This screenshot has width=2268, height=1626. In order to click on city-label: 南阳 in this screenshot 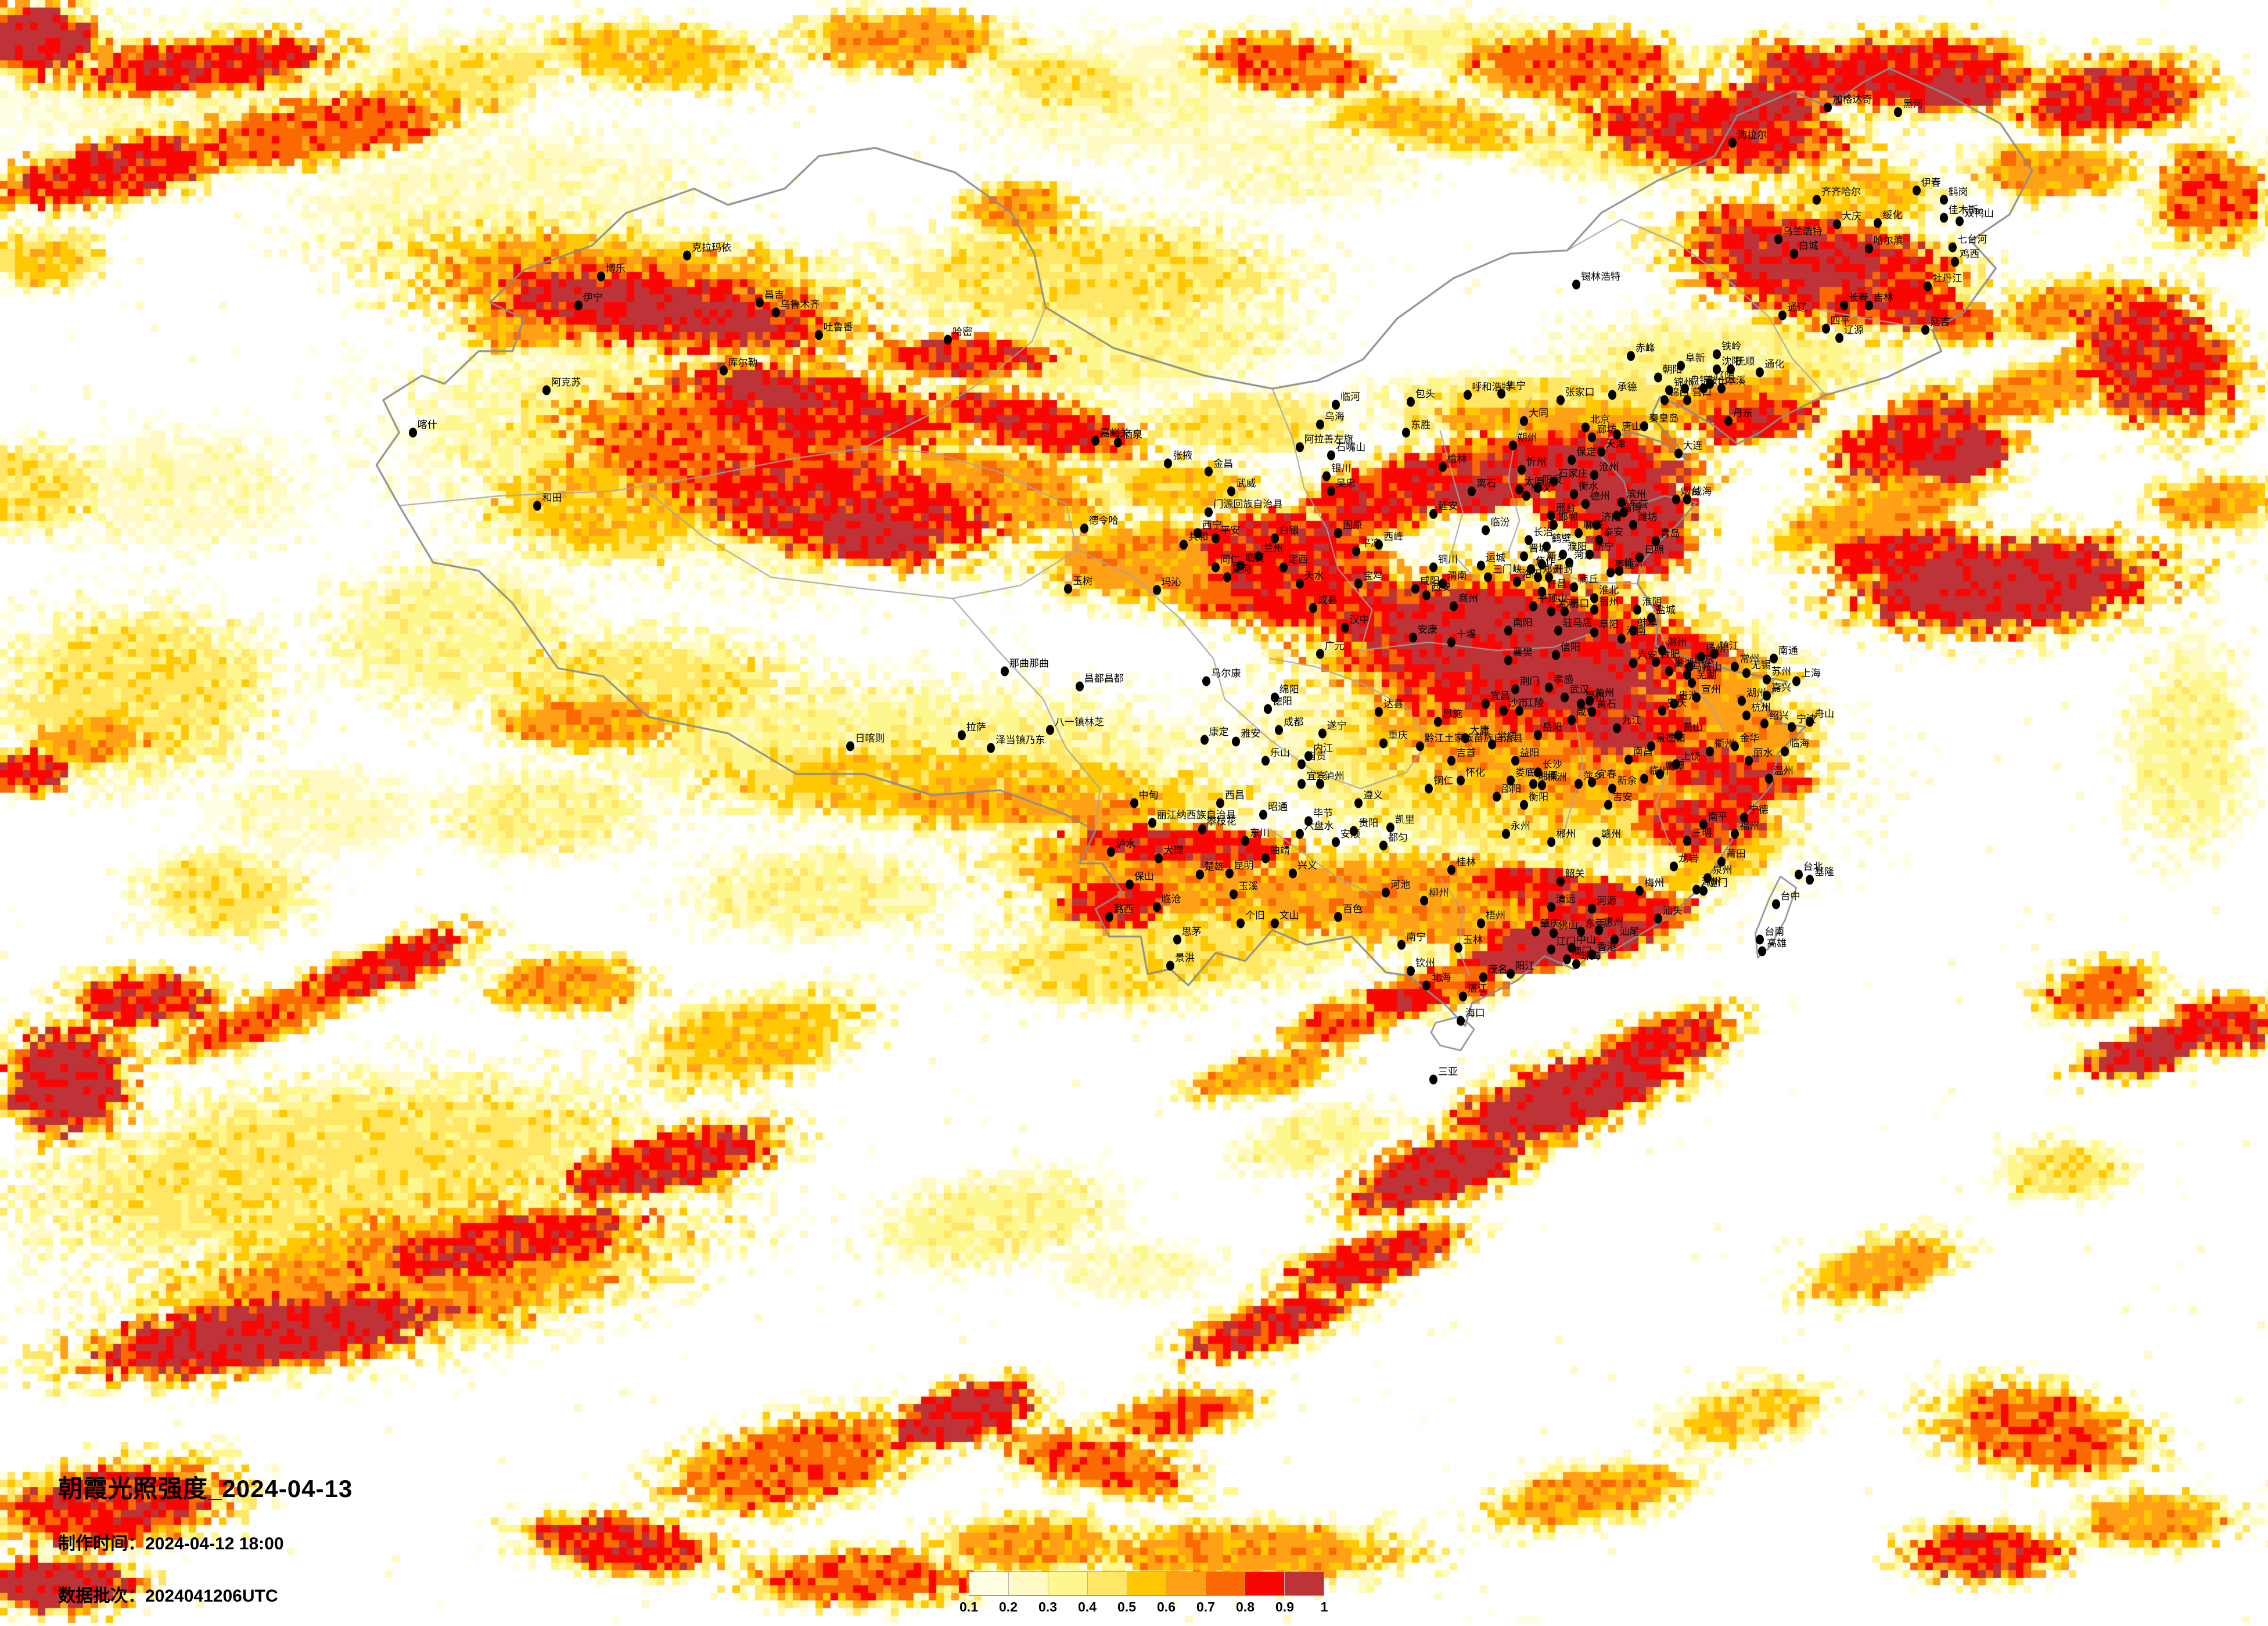, I will do `click(1522, 623)`.